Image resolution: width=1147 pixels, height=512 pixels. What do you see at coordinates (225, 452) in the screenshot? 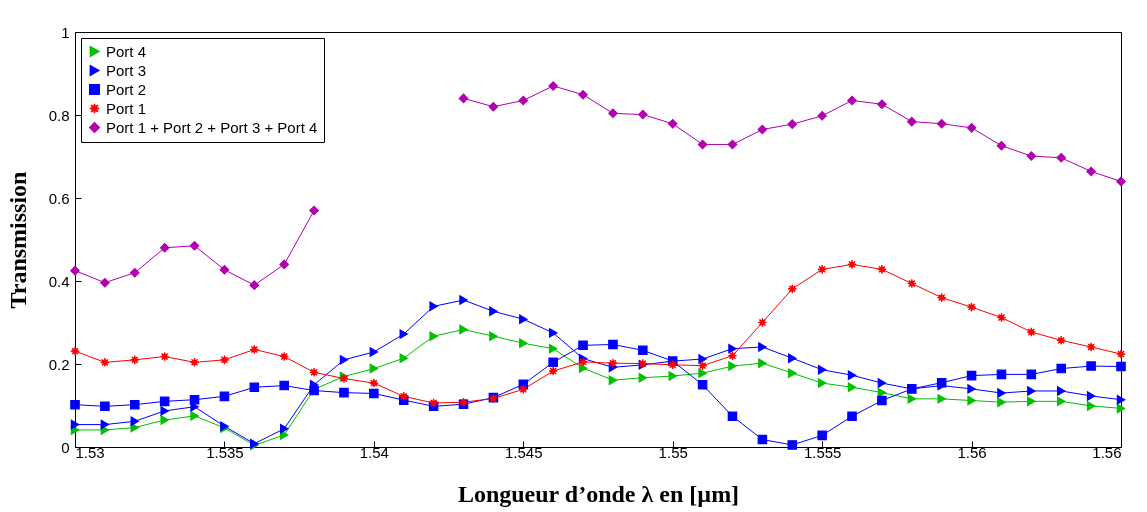
I see `x-tick-label: 1.535` at bounding box center [225, 452].